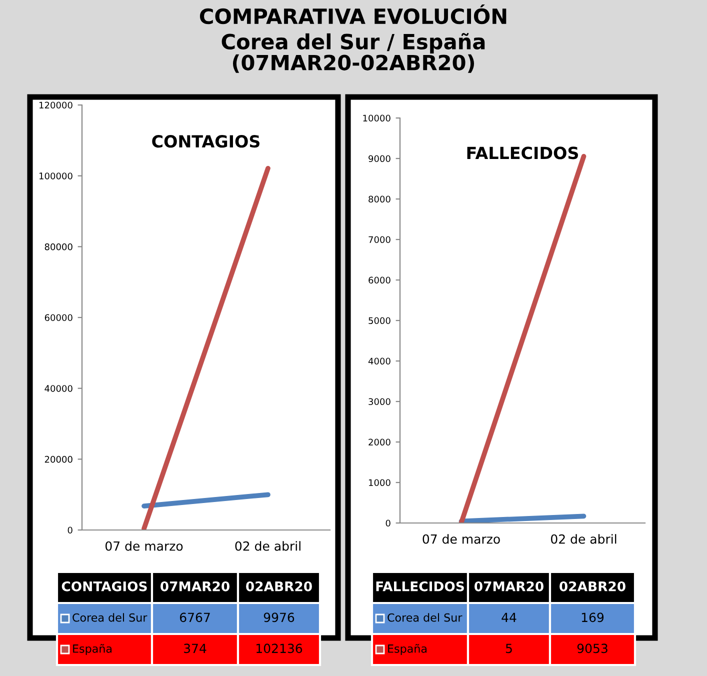 This screenshot has width=707, height=676. Describe the element at coordinates (195, 649) in the screenshot. I see `data-label: 374` at that location.